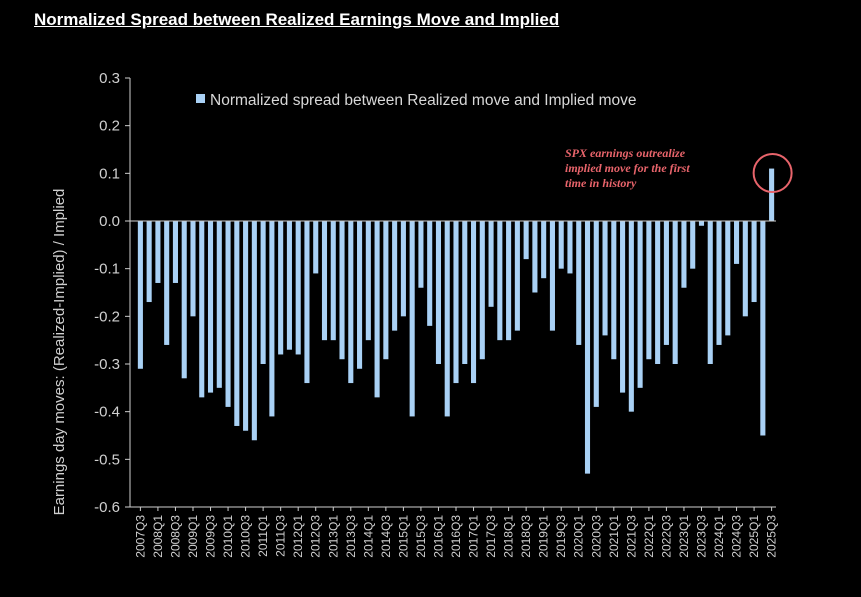  What do you see at coordinates (351, 536) in the screenshot?
I see `x-tick-label: 2013Q3` at bounding box center [351, 536].